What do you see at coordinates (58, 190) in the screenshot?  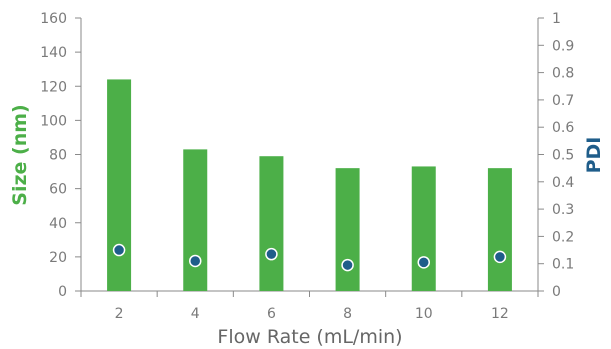 I see `y-left-tick-label: 60` at bounding box center [58, 190].